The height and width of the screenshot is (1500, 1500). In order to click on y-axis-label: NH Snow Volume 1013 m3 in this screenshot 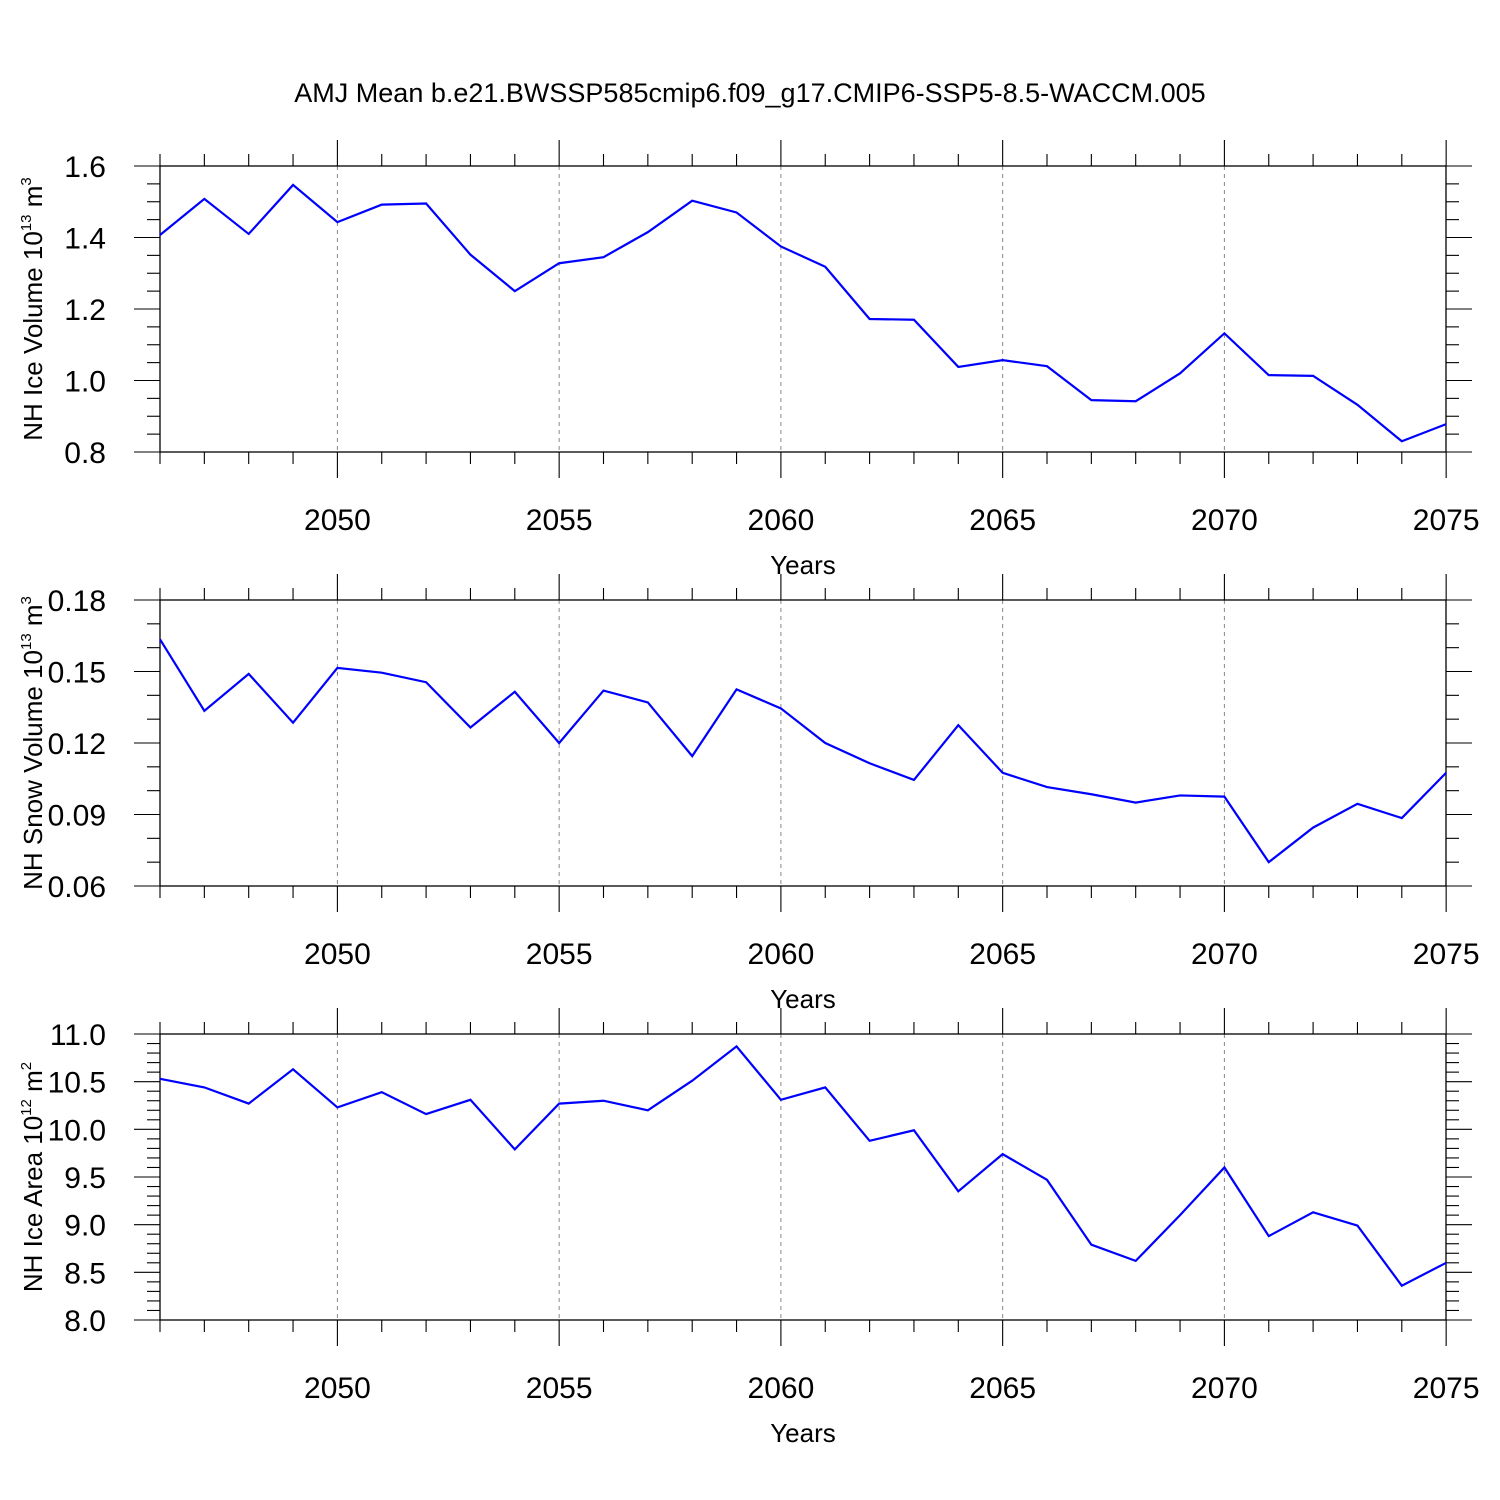, I will do `click(33, 743)`.